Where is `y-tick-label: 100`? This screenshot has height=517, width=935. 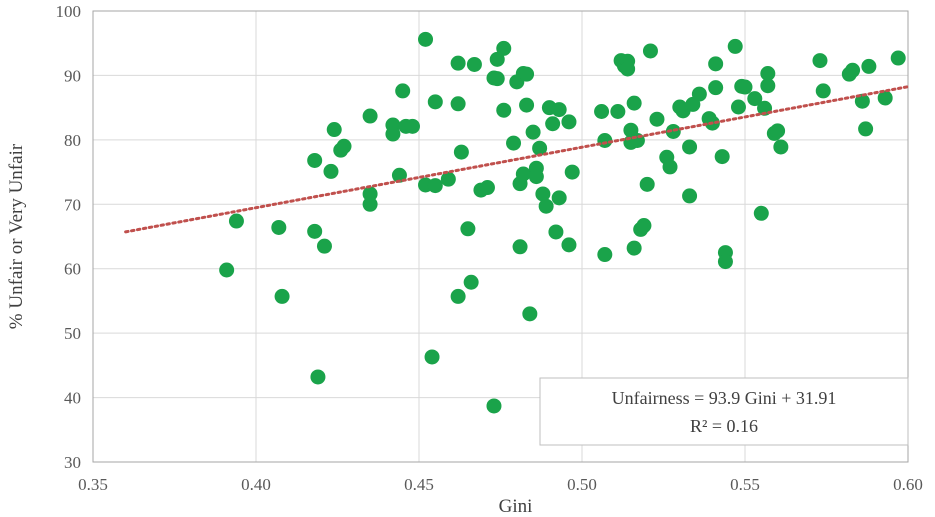 y-tick-label: 100 is located at coordinates (69, 11).